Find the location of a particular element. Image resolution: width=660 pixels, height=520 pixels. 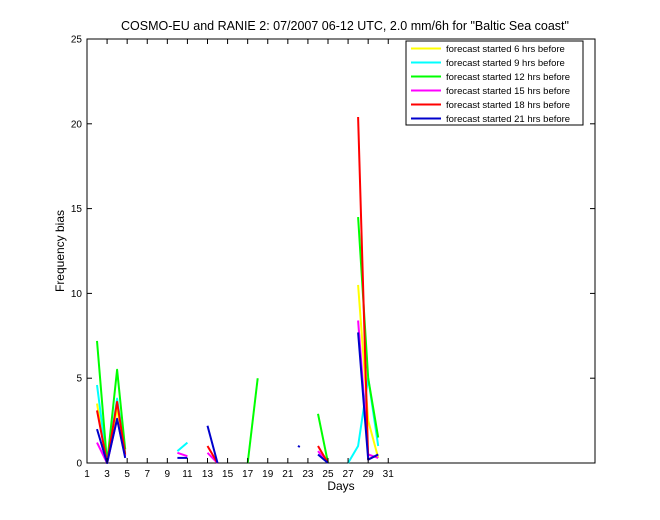

legend-label-6: forecast started 21 hrs before is located at coordinates (508, 119).